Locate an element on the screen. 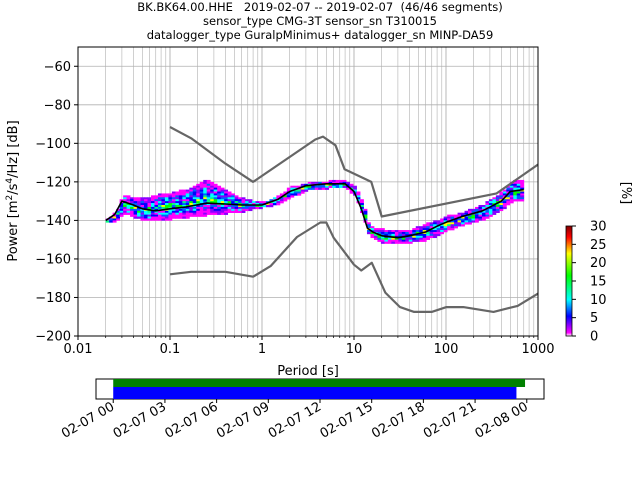 Image resolution: width=640 pixels, height=480 pixels. y-axis-label: Power [m2/s4/Hz] [dB] is located at coordinates (13, 190).